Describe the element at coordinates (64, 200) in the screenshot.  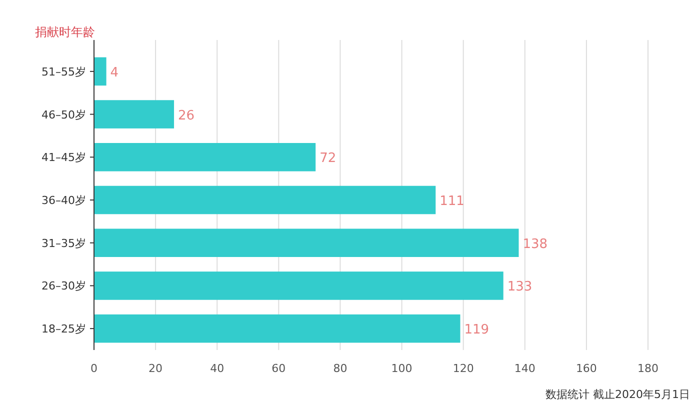
I see `y-tick-label: 36–40岁` at that location.